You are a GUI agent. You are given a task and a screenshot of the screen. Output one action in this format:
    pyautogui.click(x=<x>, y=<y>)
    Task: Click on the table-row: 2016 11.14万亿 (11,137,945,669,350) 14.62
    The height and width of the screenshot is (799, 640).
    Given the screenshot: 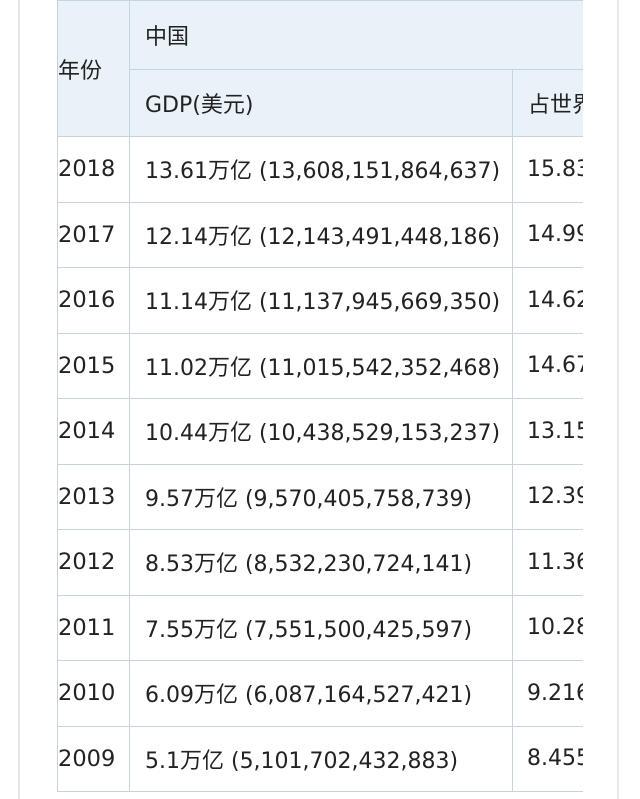 What is the action you would take?
    pyautogui.click(x=320, y=300)
    